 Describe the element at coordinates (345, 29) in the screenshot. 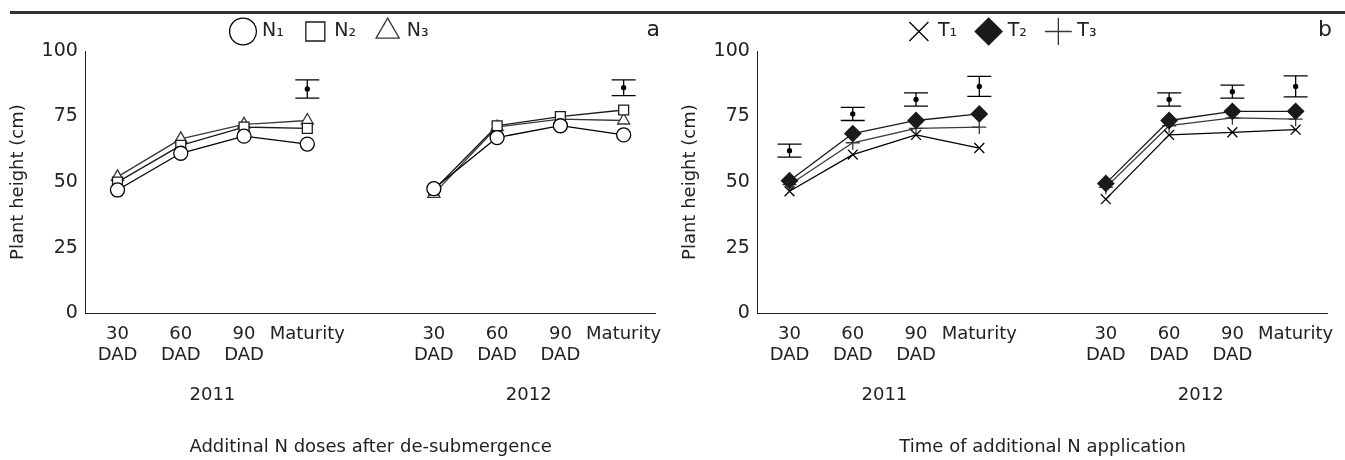

I see `legend-label: N₂` at that location.